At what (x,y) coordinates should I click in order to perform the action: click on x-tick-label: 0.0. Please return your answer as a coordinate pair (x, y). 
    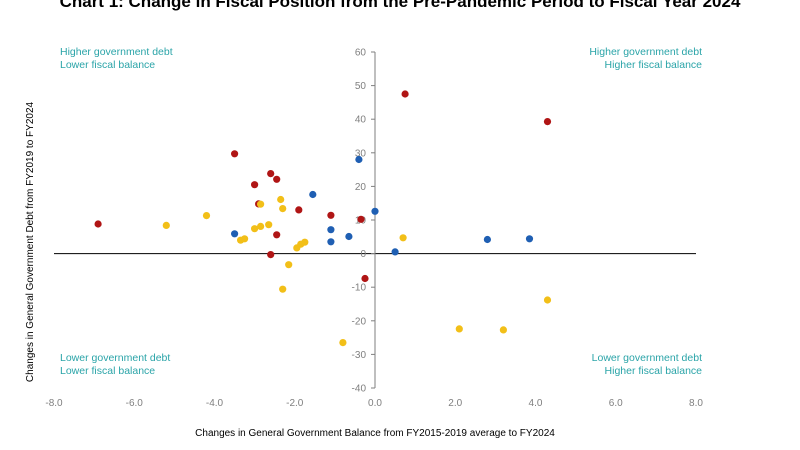
    Looking at the image, I should click on (375, 403).